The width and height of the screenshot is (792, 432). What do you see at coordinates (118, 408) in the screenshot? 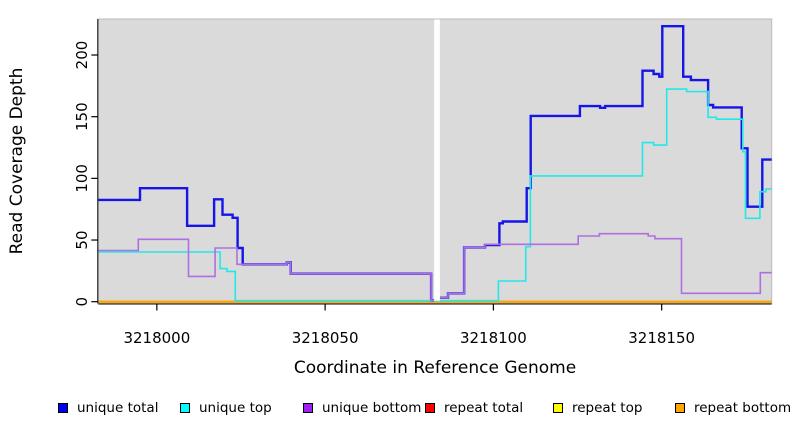
I see `legend-label: unique total` at bounding box center [118, 408].